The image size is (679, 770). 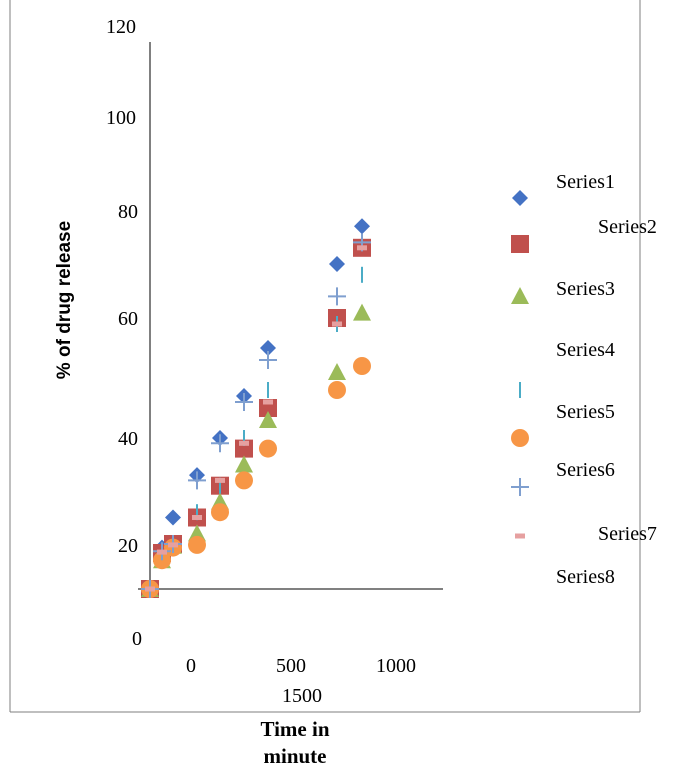 I want to click on y-tick-label: 120, so click(x=121, y=27).